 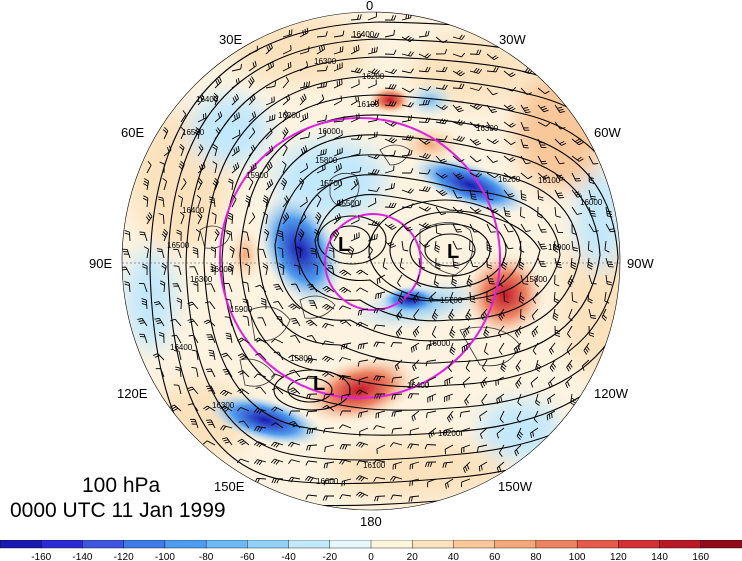 I want to click on valid-time-caption: 0000 UTC 11 Jan 1999, so click(x=118, y=510).